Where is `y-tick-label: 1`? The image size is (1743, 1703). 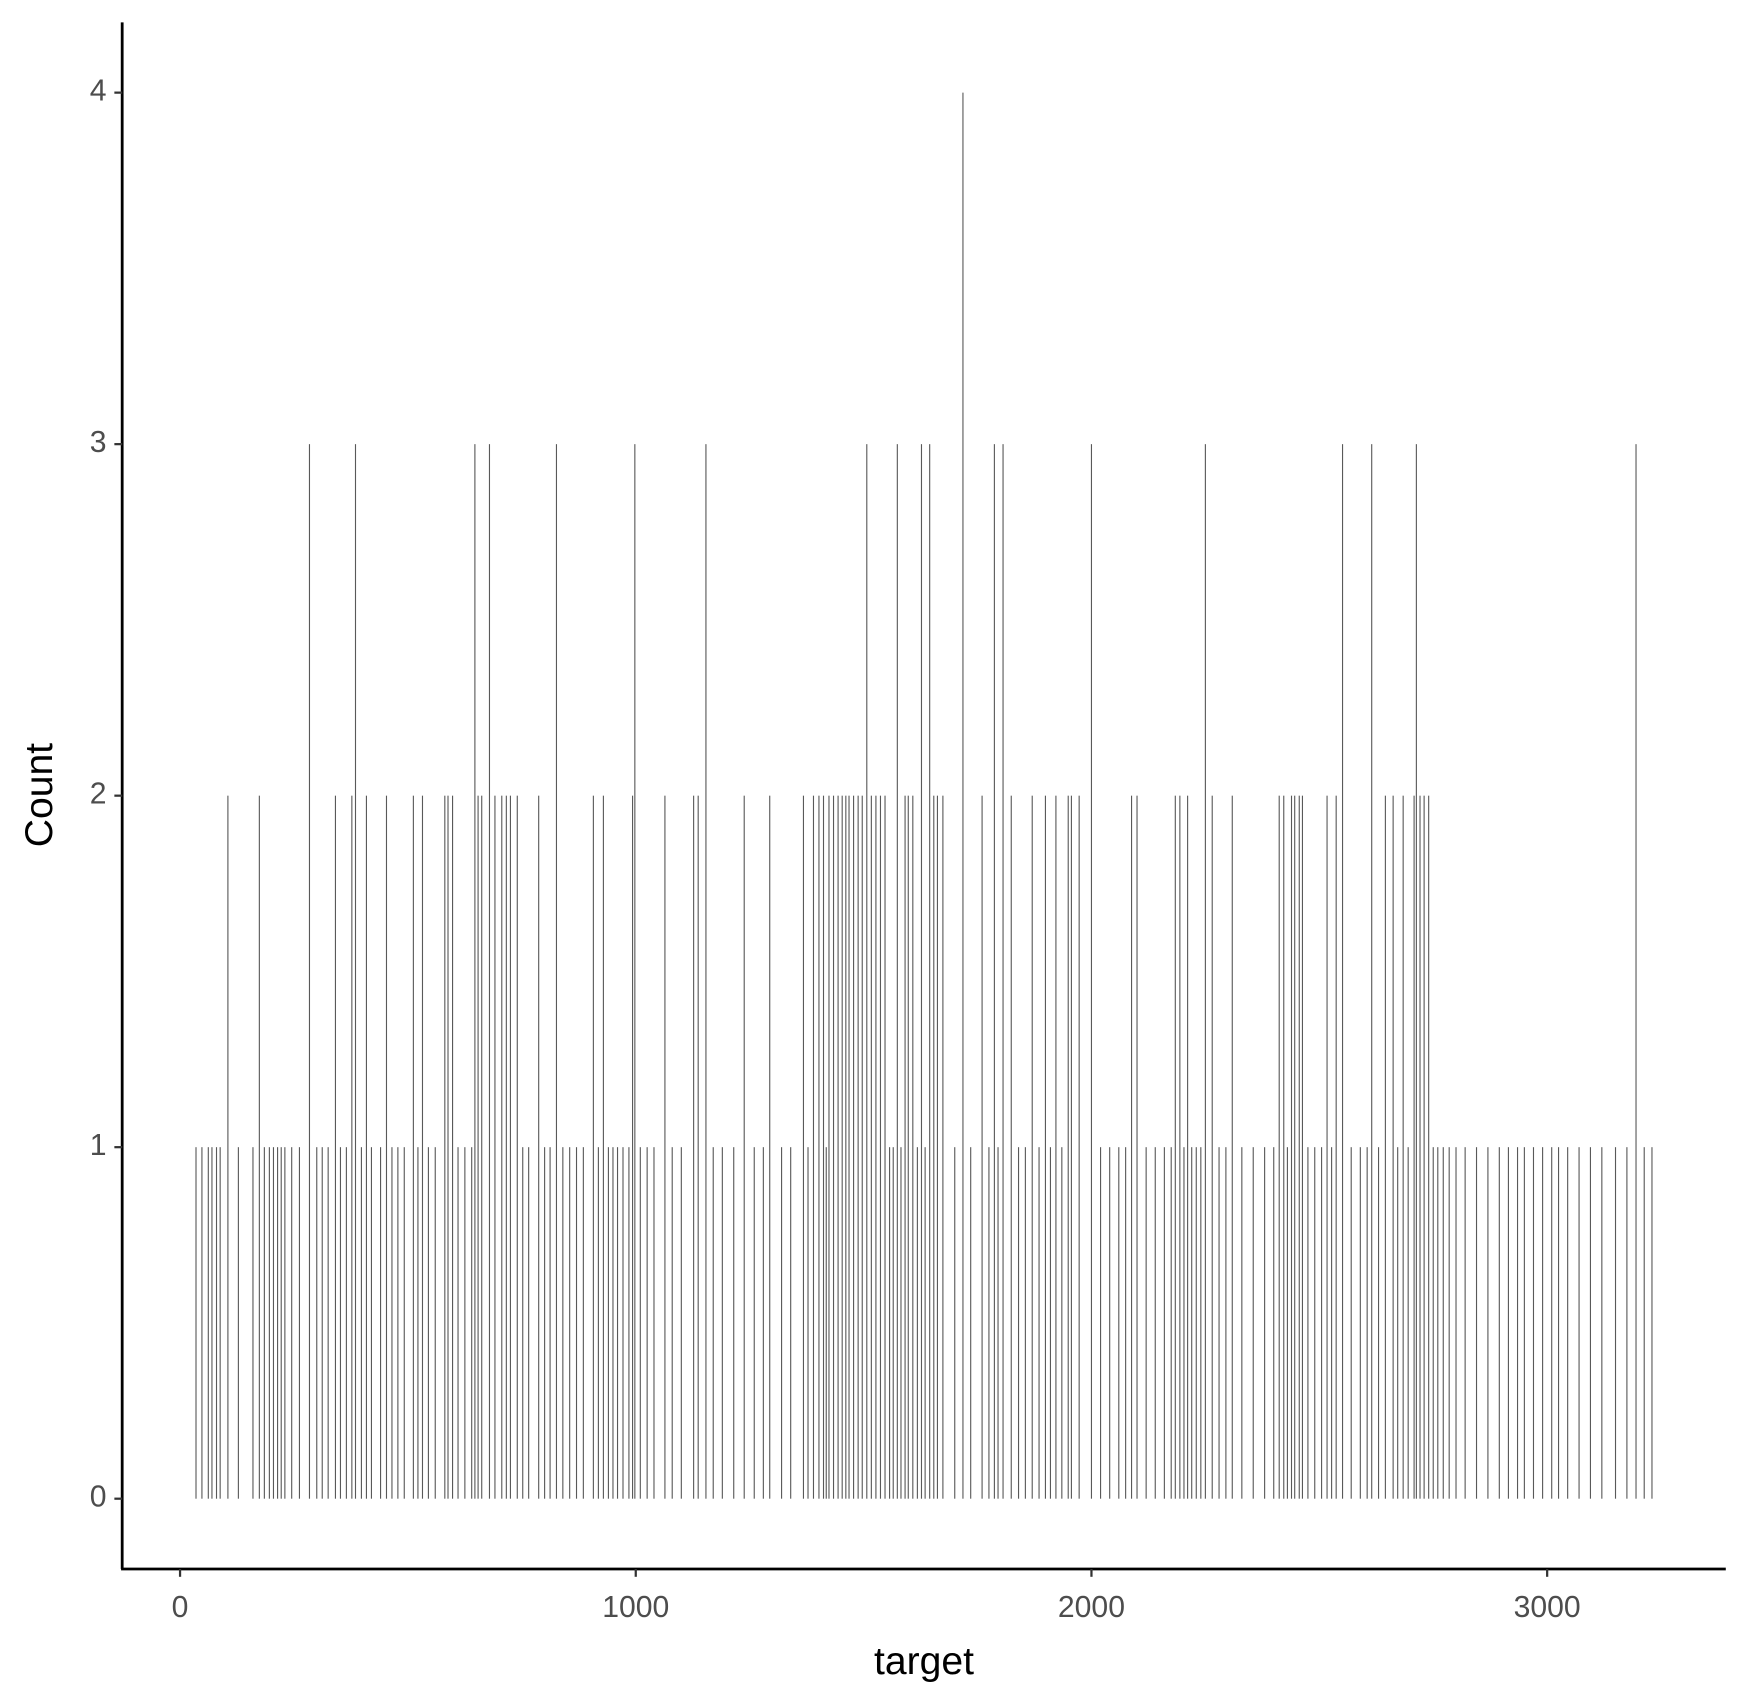
y-tick-label: 1 is located at coordinates (98, 1145).